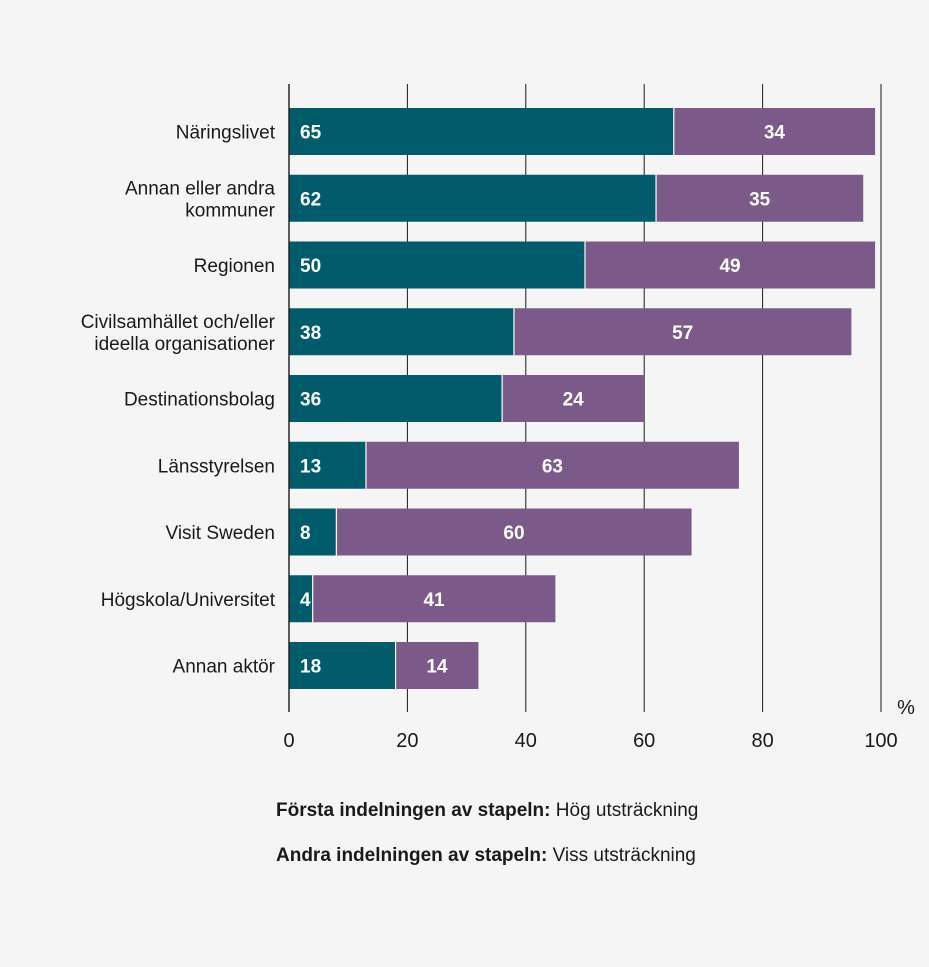 The width and height of the screenshot is (929, 967). What do you see at coordinates (310, 266) in the screenshot?
I see `bar-value-label: 50` at bounding box center [310, 266].